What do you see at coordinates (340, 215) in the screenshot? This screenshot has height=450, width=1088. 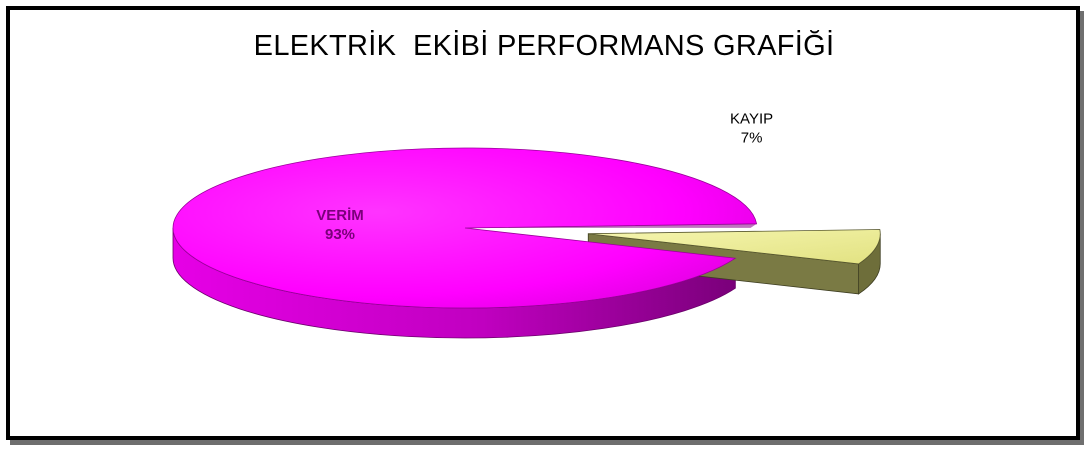 I see `slice-label-verim: VERİM` at bounding box center [340, 215].